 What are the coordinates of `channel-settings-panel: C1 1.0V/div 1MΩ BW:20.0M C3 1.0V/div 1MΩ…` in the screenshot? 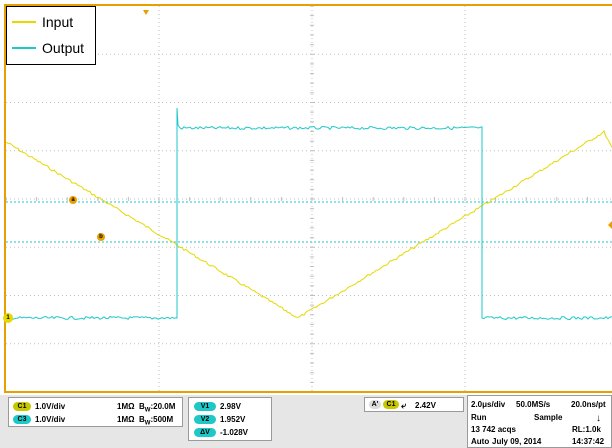 It's located at (95, 412).